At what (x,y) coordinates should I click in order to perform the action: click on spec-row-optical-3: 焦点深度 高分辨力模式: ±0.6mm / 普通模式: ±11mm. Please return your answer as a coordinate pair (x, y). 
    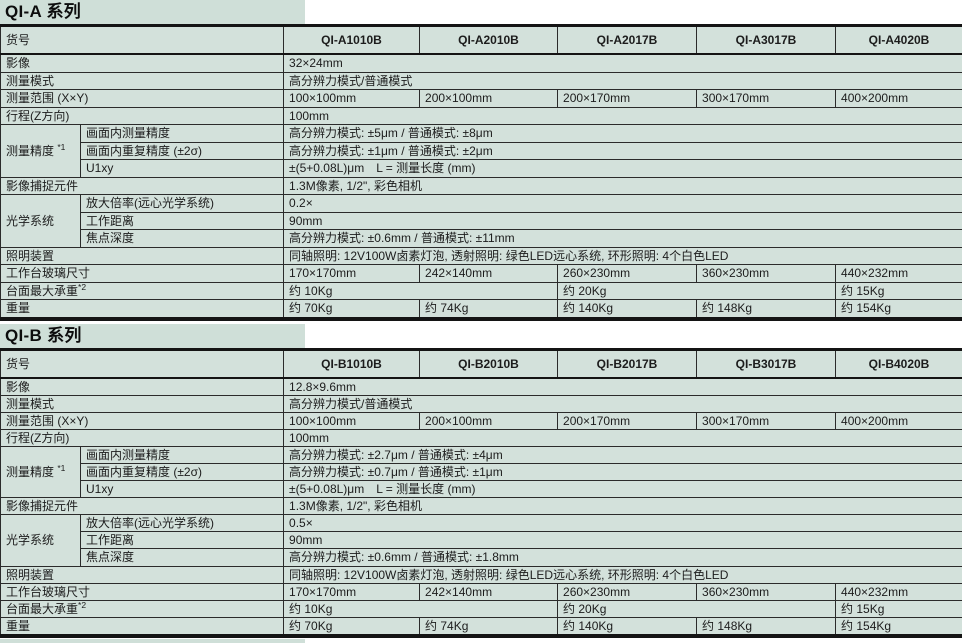
    Looking at the image, I should click on (481, 238).